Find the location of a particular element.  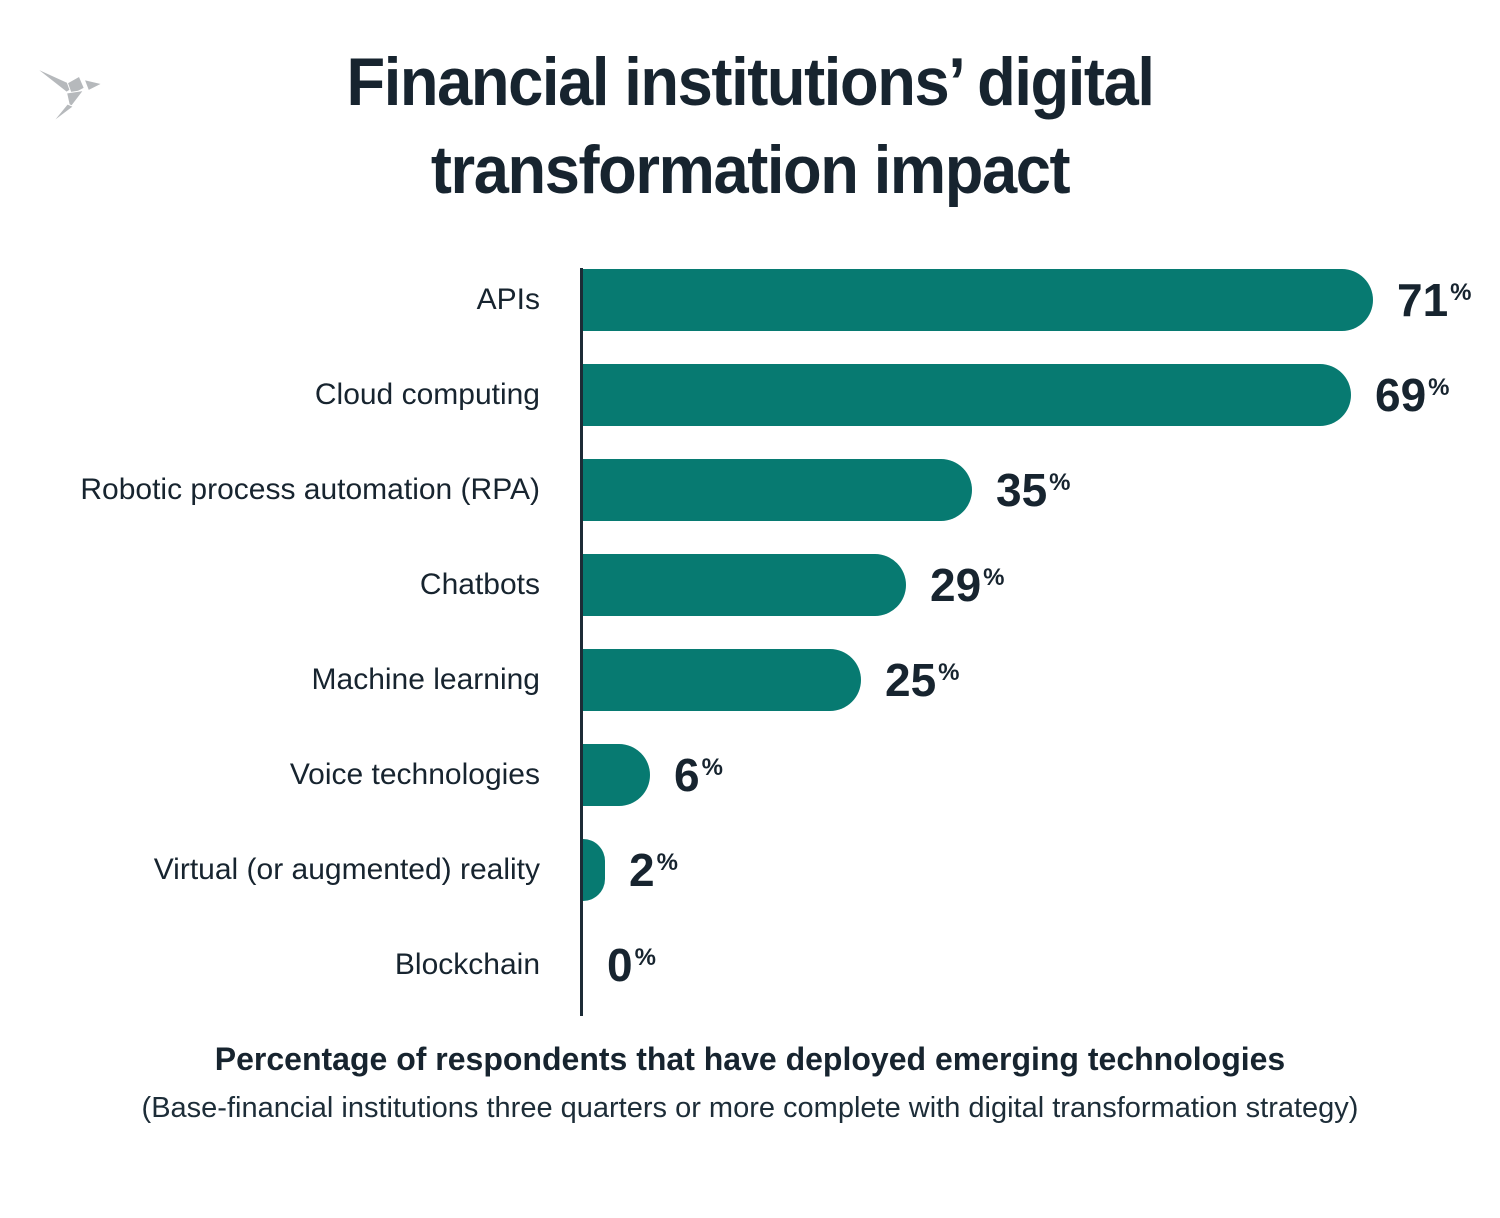

bar-value-number: 29 is located at coordinates (956, 585).